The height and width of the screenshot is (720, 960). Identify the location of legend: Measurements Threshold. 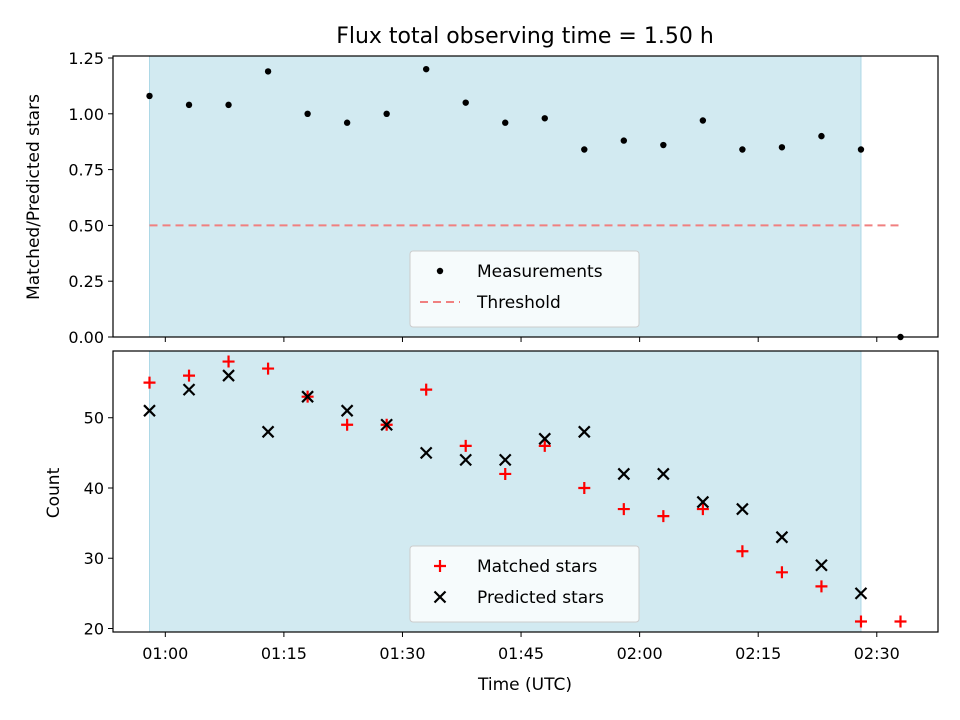
(524, 289).